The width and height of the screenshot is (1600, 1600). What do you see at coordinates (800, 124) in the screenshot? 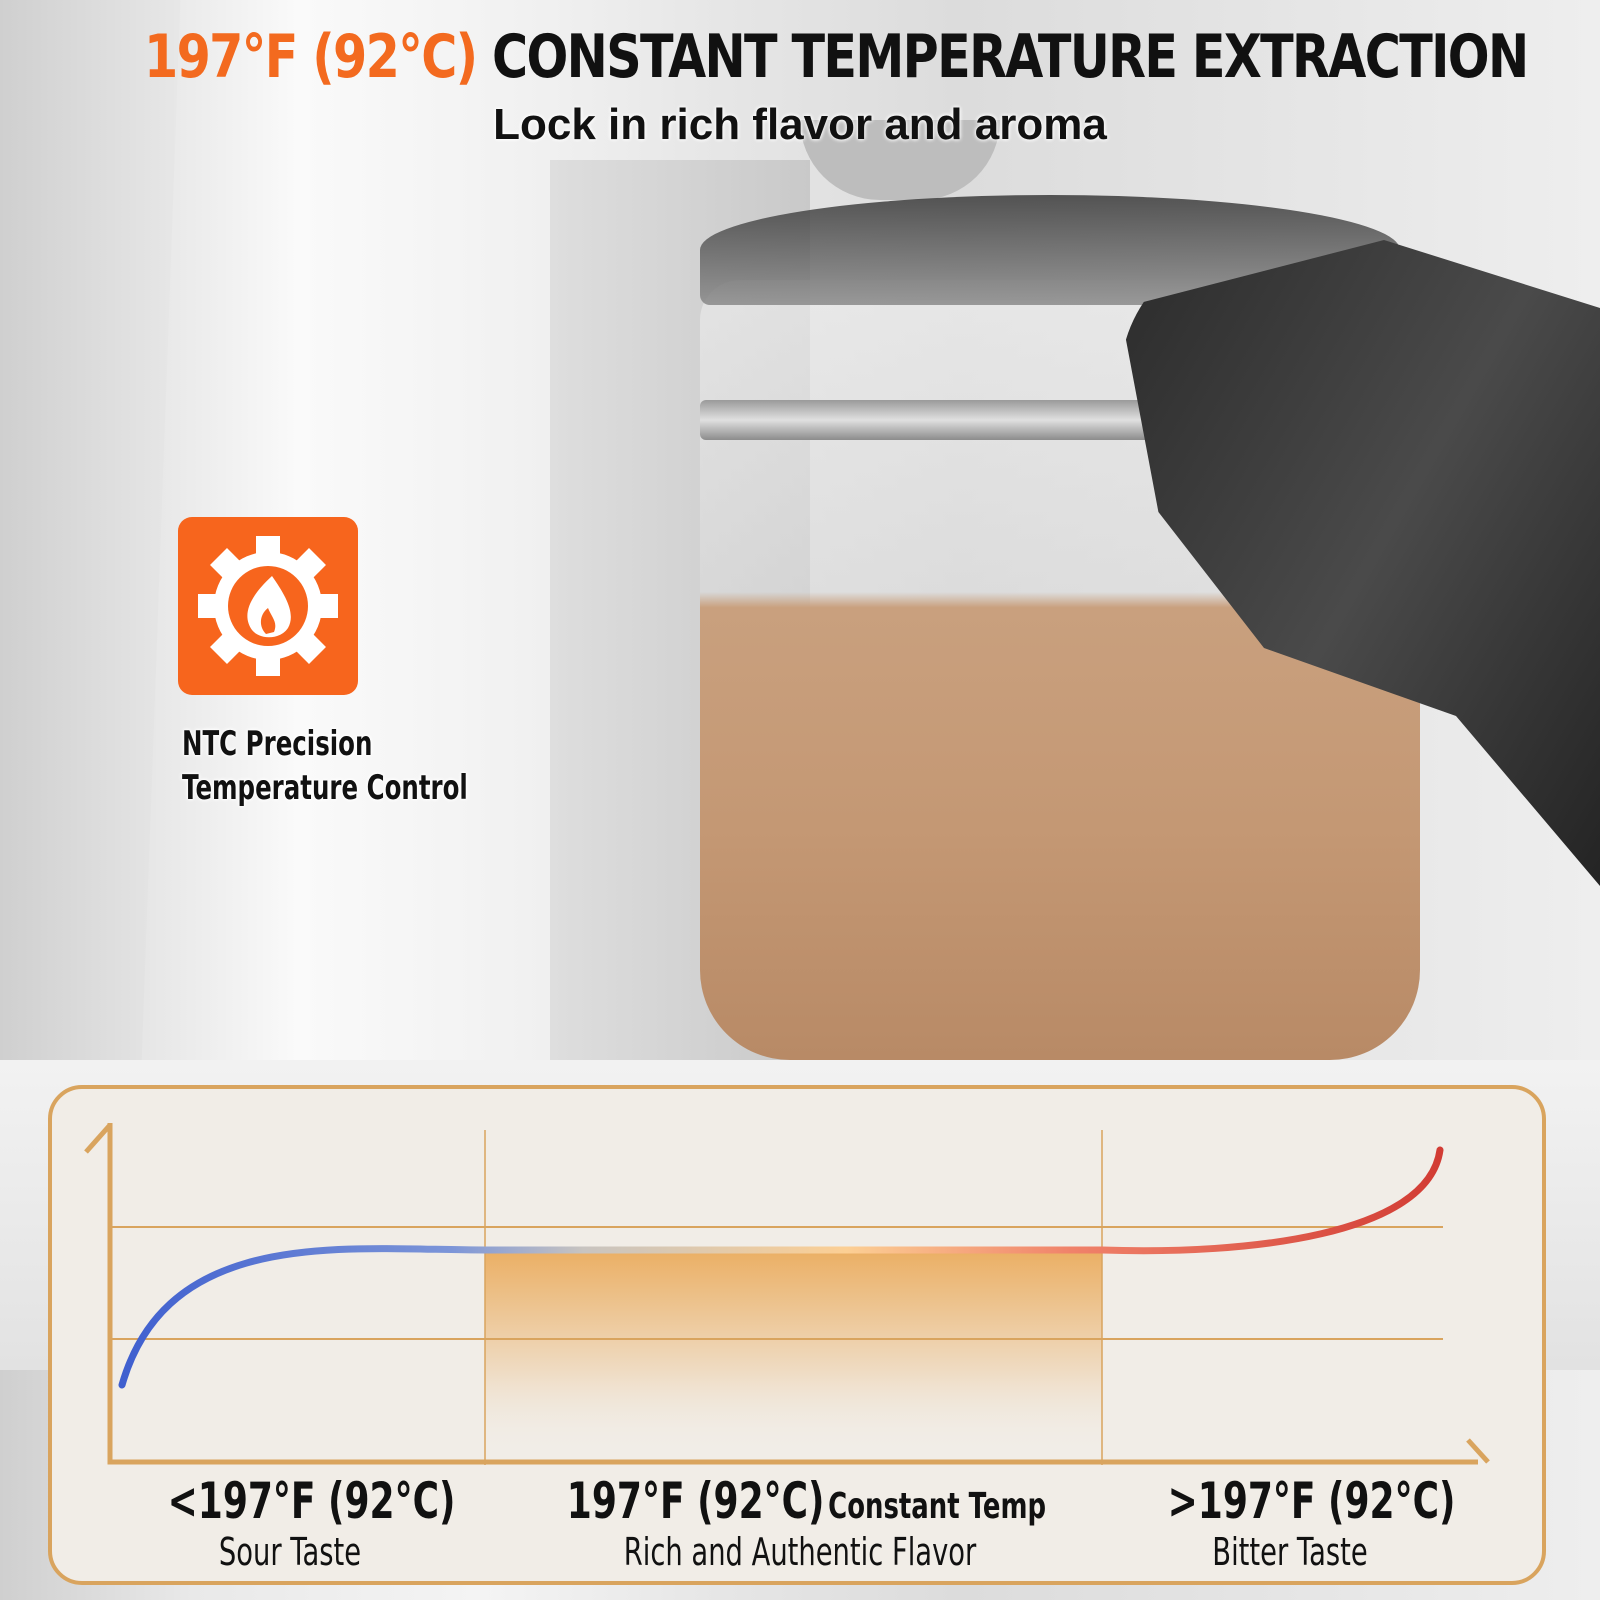
I see `subtitle: Lock in rich flavor and aroma` at bounding box center [800, 124].